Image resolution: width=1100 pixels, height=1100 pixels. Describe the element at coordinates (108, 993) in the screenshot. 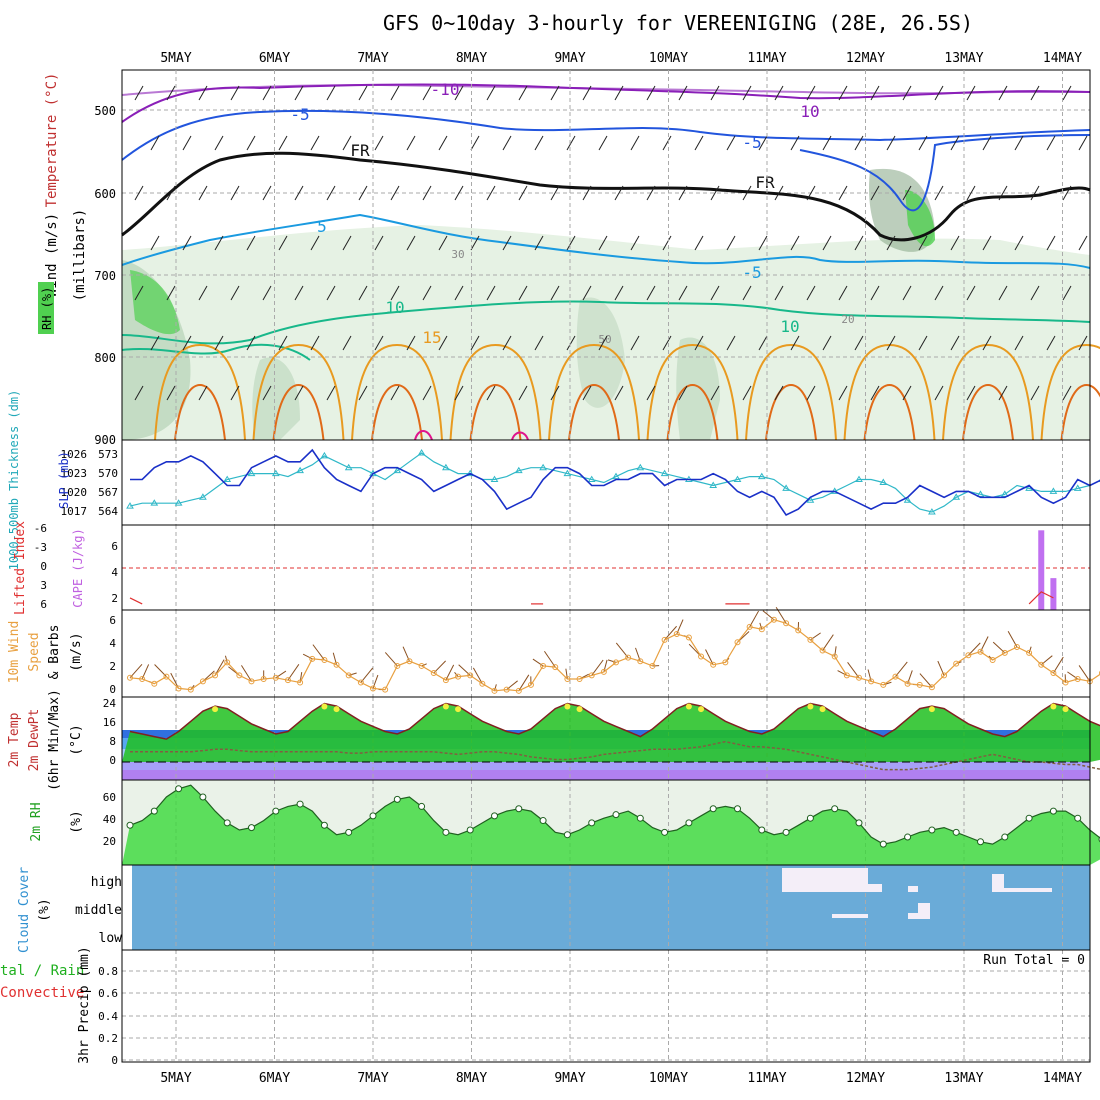

I see `precip-tick: 0.6` at that location.